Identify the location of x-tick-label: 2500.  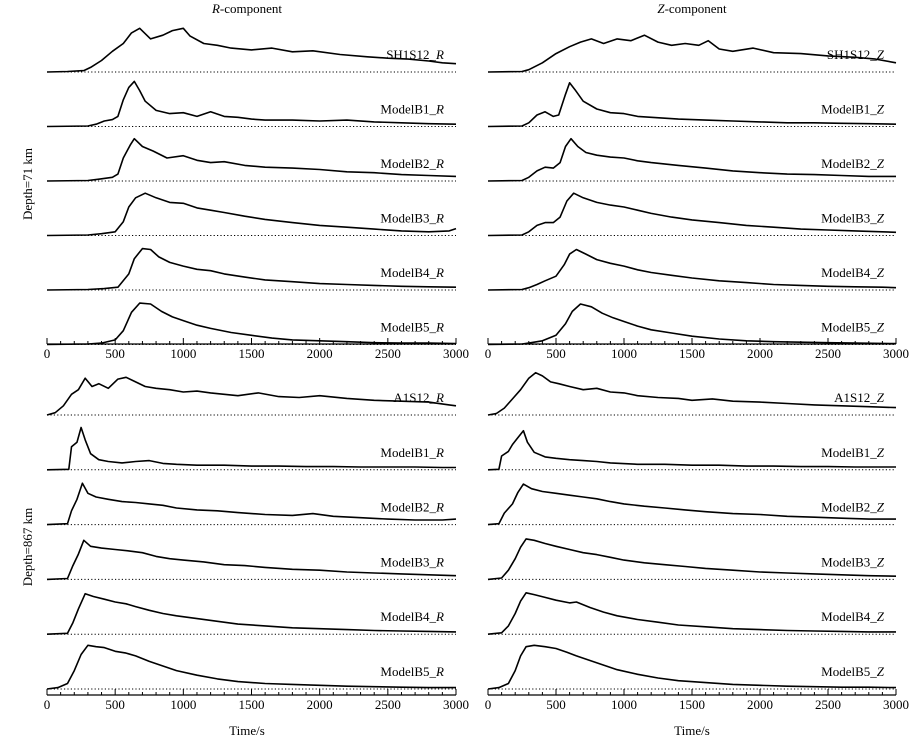
(388, 353).